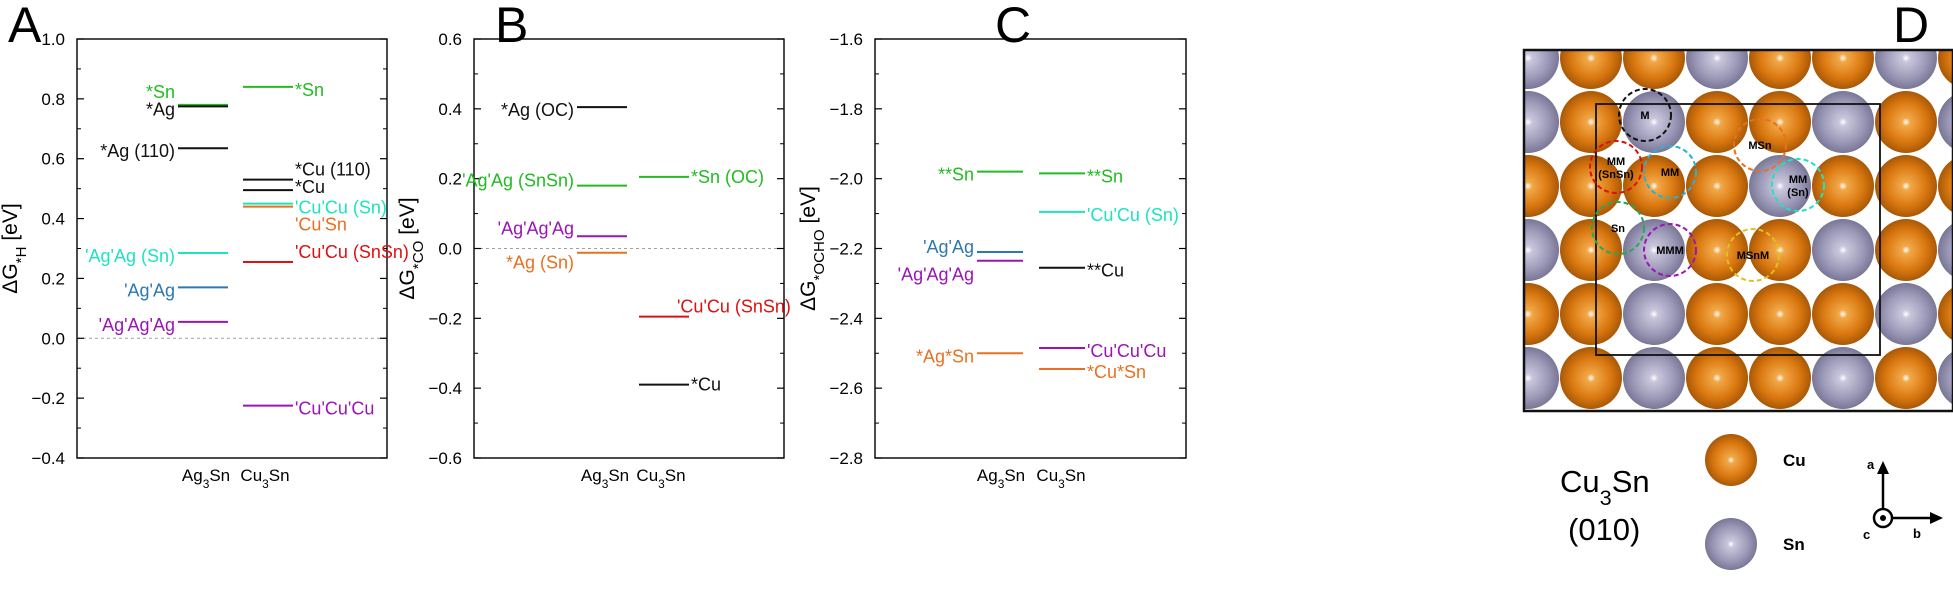  What do you see at coordinates (1871, 464) in the screenshot?
I see `axis-label-a: a` at bounding box center [1871, 464].